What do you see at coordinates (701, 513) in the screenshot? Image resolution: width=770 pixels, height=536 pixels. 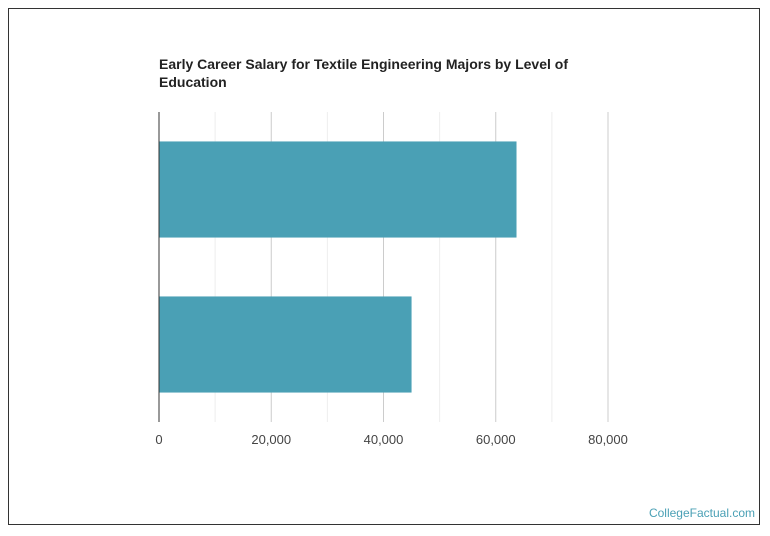 I see `watermark: CollegeFactual.com` at bounding box center [701, 513].